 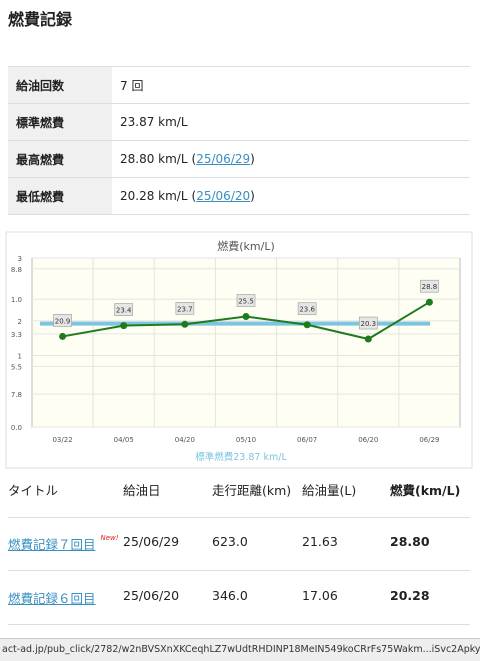 What do you see at coordinates (60, 85) in the screenshot?
I see `summary-label: 給油回数` at bounding box center [60, 85].